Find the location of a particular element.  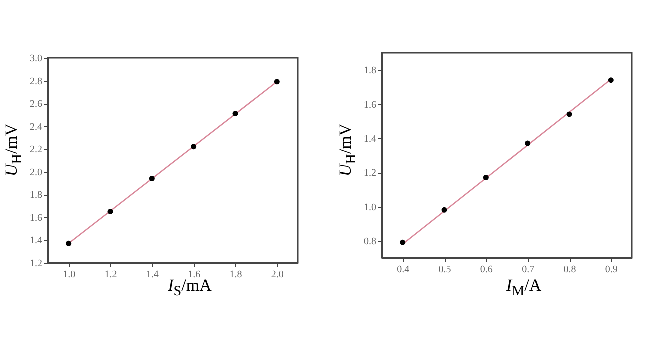

x-tick-label: 1.8 is located at coordinates (236, 275).